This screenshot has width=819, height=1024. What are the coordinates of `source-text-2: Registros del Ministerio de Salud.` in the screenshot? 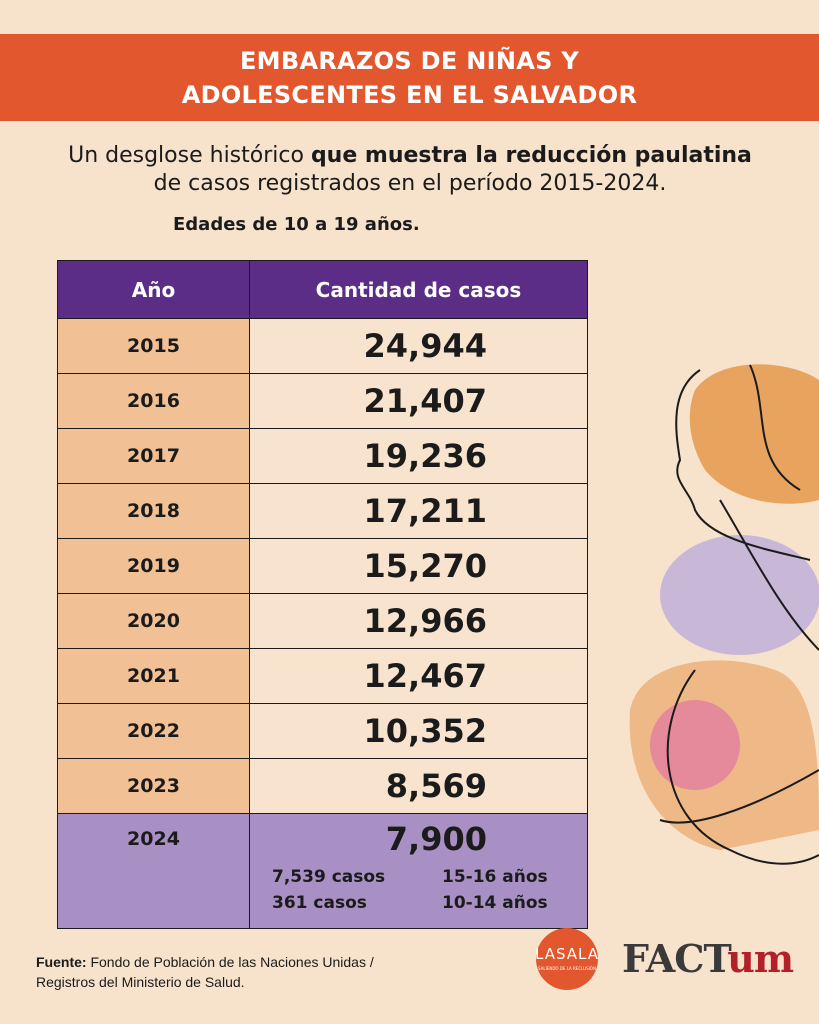 It's located at (140, 982).